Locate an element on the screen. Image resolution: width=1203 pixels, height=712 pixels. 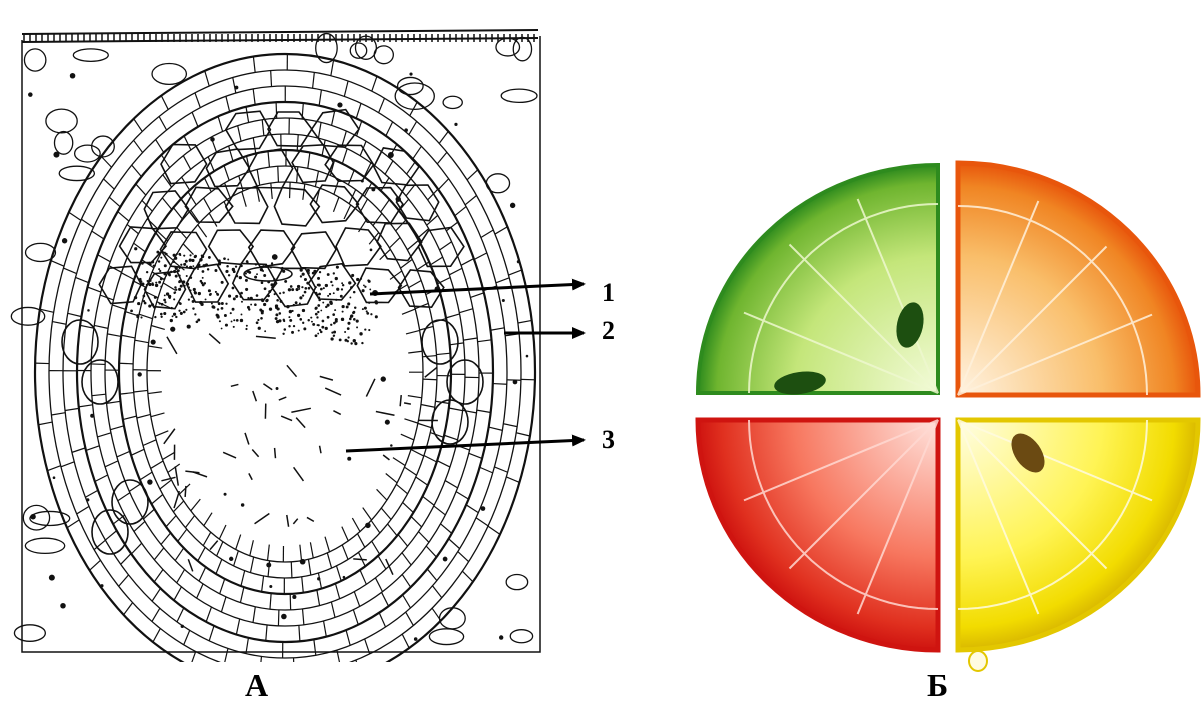
lemon-quarter is located at coordinates (1078, 544).